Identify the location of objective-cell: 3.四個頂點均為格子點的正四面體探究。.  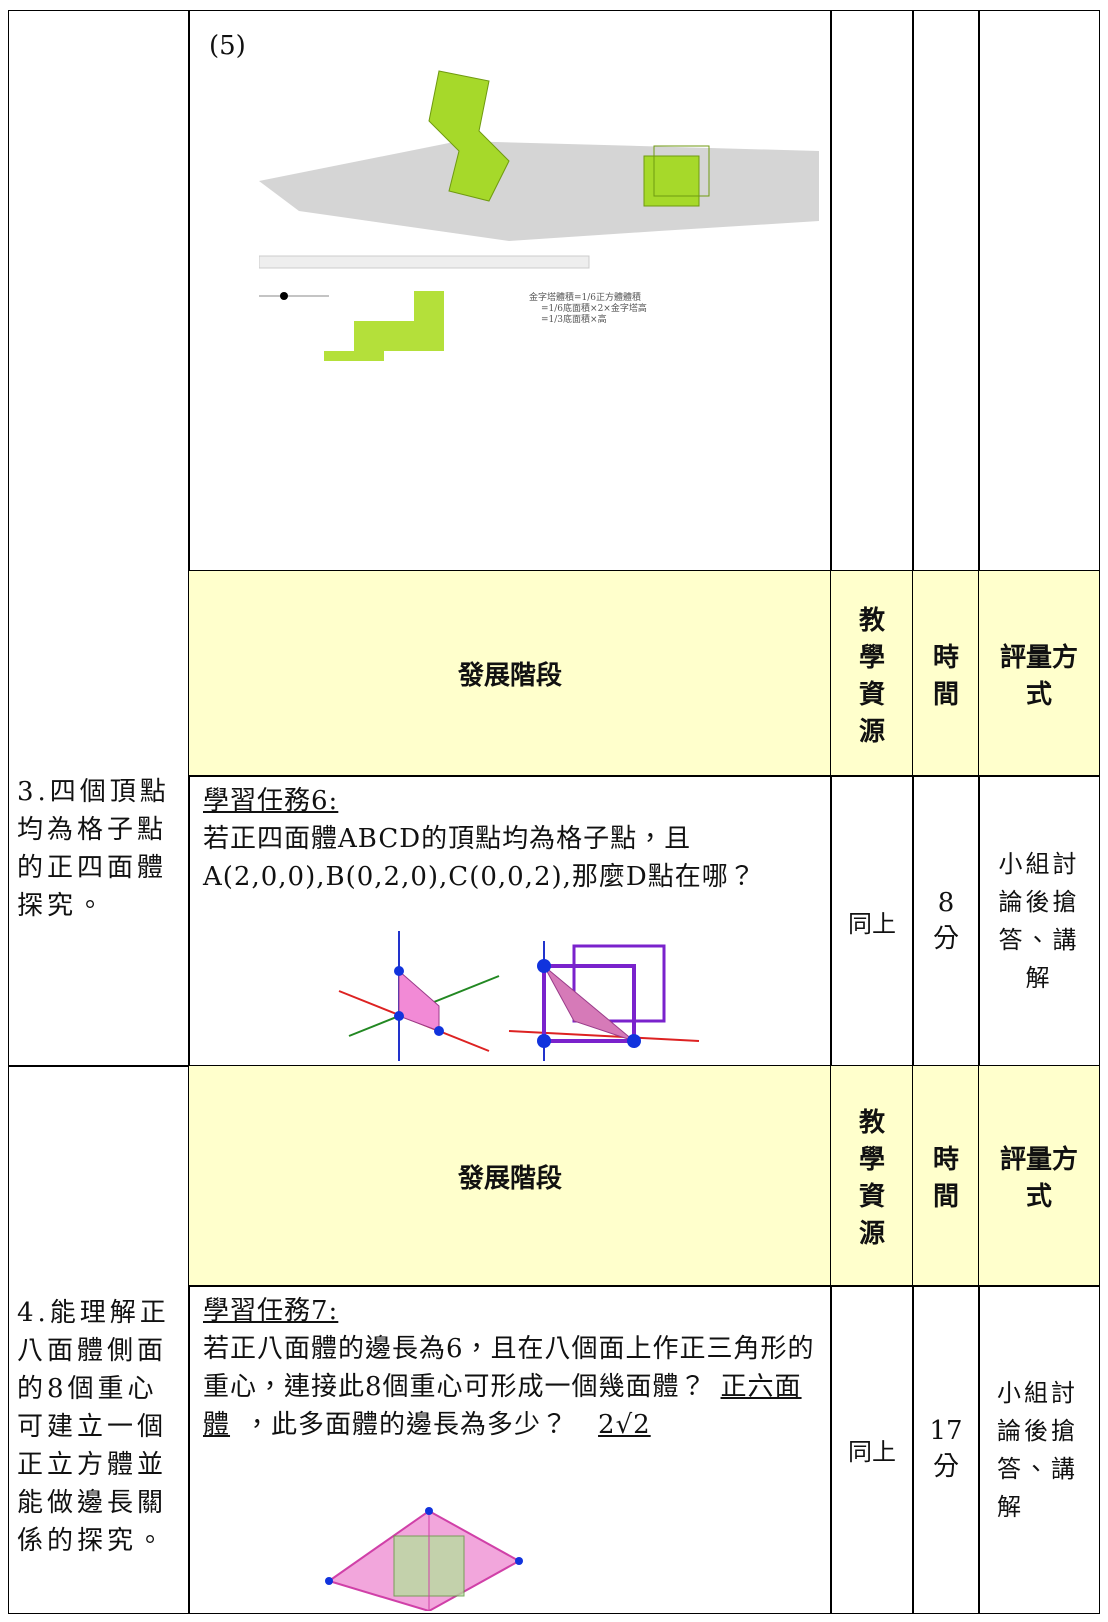
(99, 538).